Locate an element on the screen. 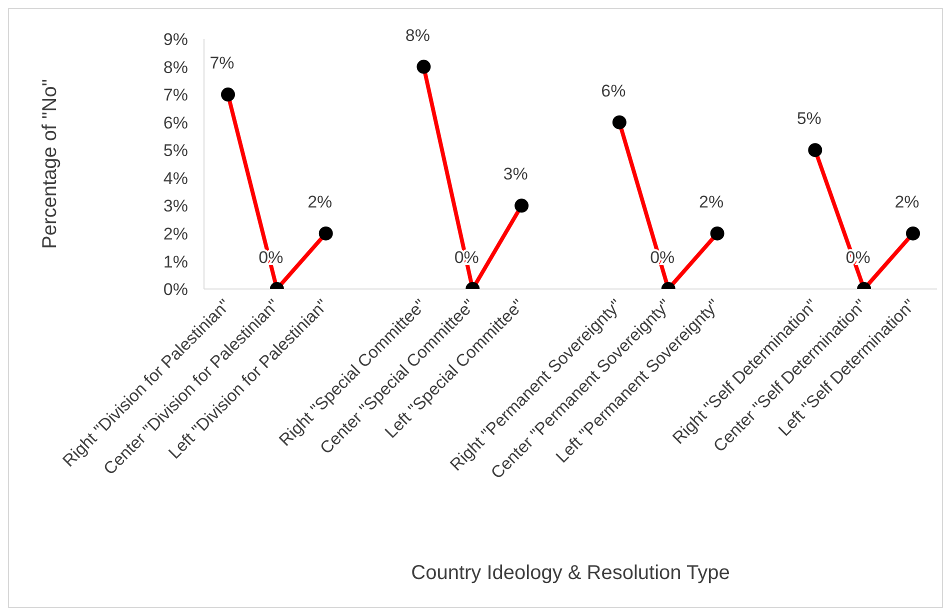  y-tick-label: 4% is located at coordinates (175, 178).